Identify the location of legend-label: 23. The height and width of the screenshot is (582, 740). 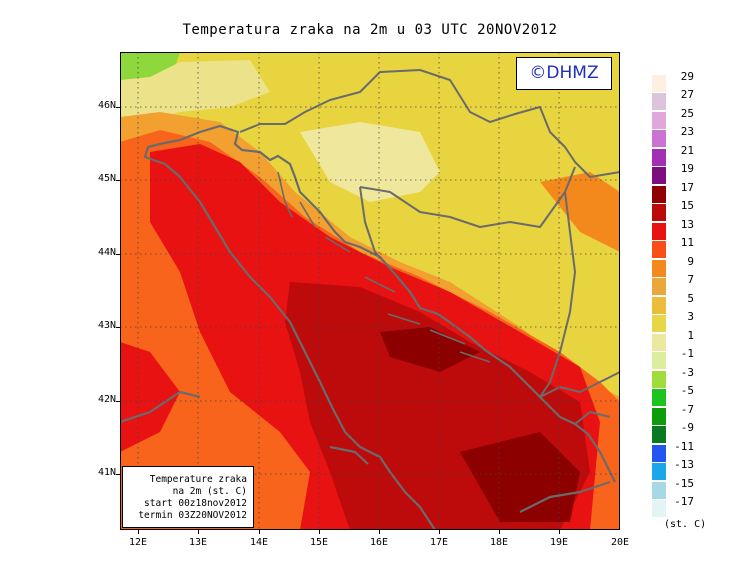
(687, 131).